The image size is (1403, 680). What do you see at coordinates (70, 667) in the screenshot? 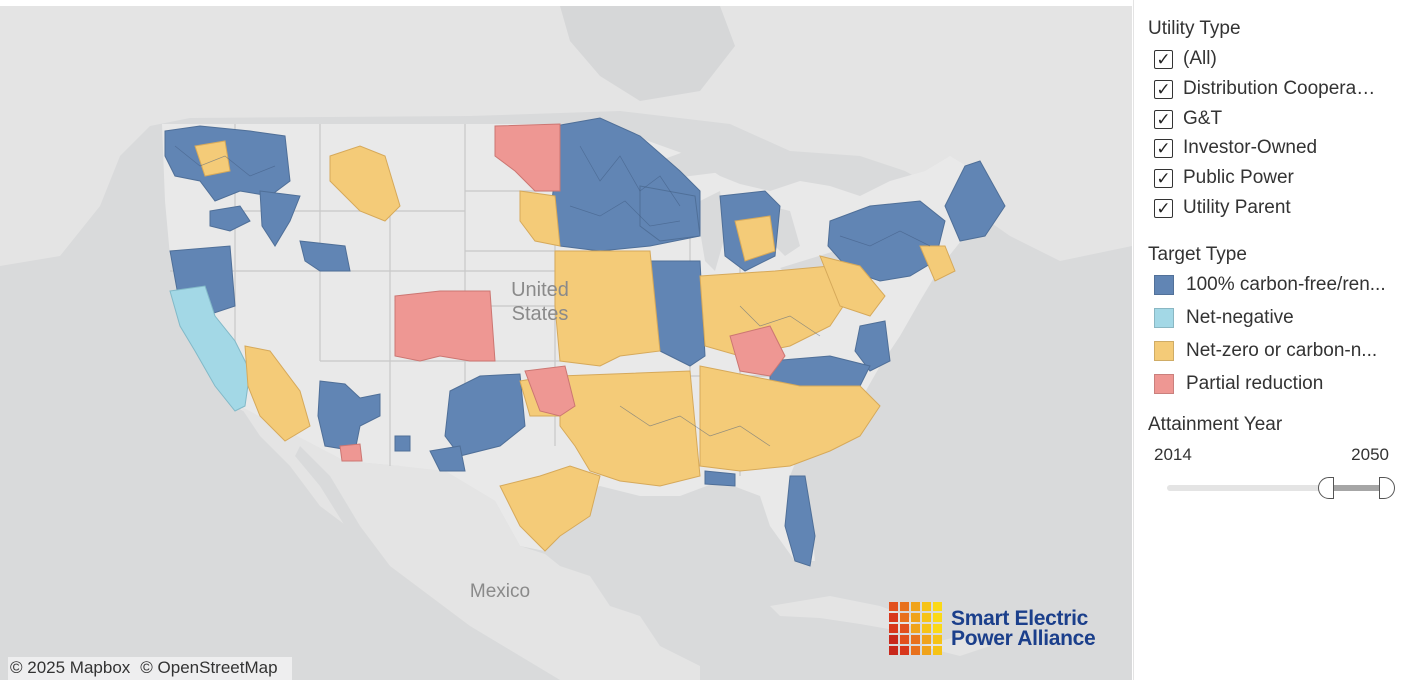
I see `mapbox-attribution-link: © 2025 Mapbox` at bounding box center [70, 667].